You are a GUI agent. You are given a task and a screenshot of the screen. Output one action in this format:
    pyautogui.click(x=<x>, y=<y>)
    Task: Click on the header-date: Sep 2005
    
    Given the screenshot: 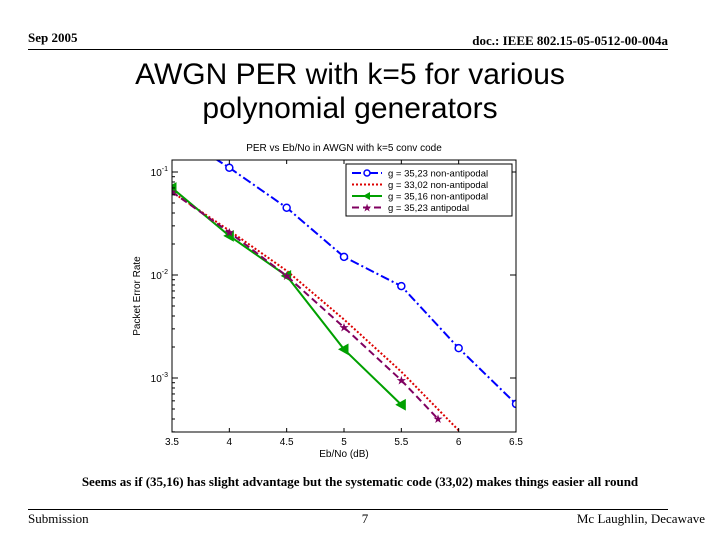 What is the action you would take?
    pyautogui.click(x=53, y=37)
    